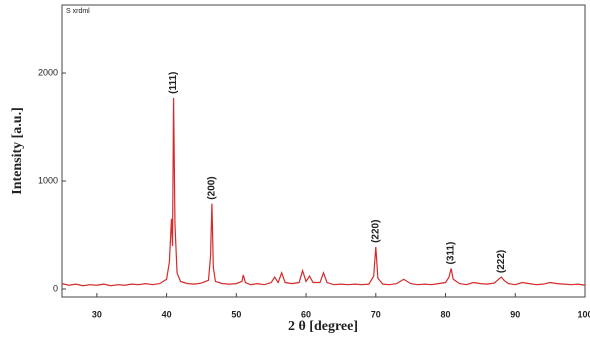 Image resolution: width=590 pixels, height=347 pixels. Describe the element at coordinates (17, 151) in the screenshot. I see `y-axis-title: Intensity [a.u.]` at that location.